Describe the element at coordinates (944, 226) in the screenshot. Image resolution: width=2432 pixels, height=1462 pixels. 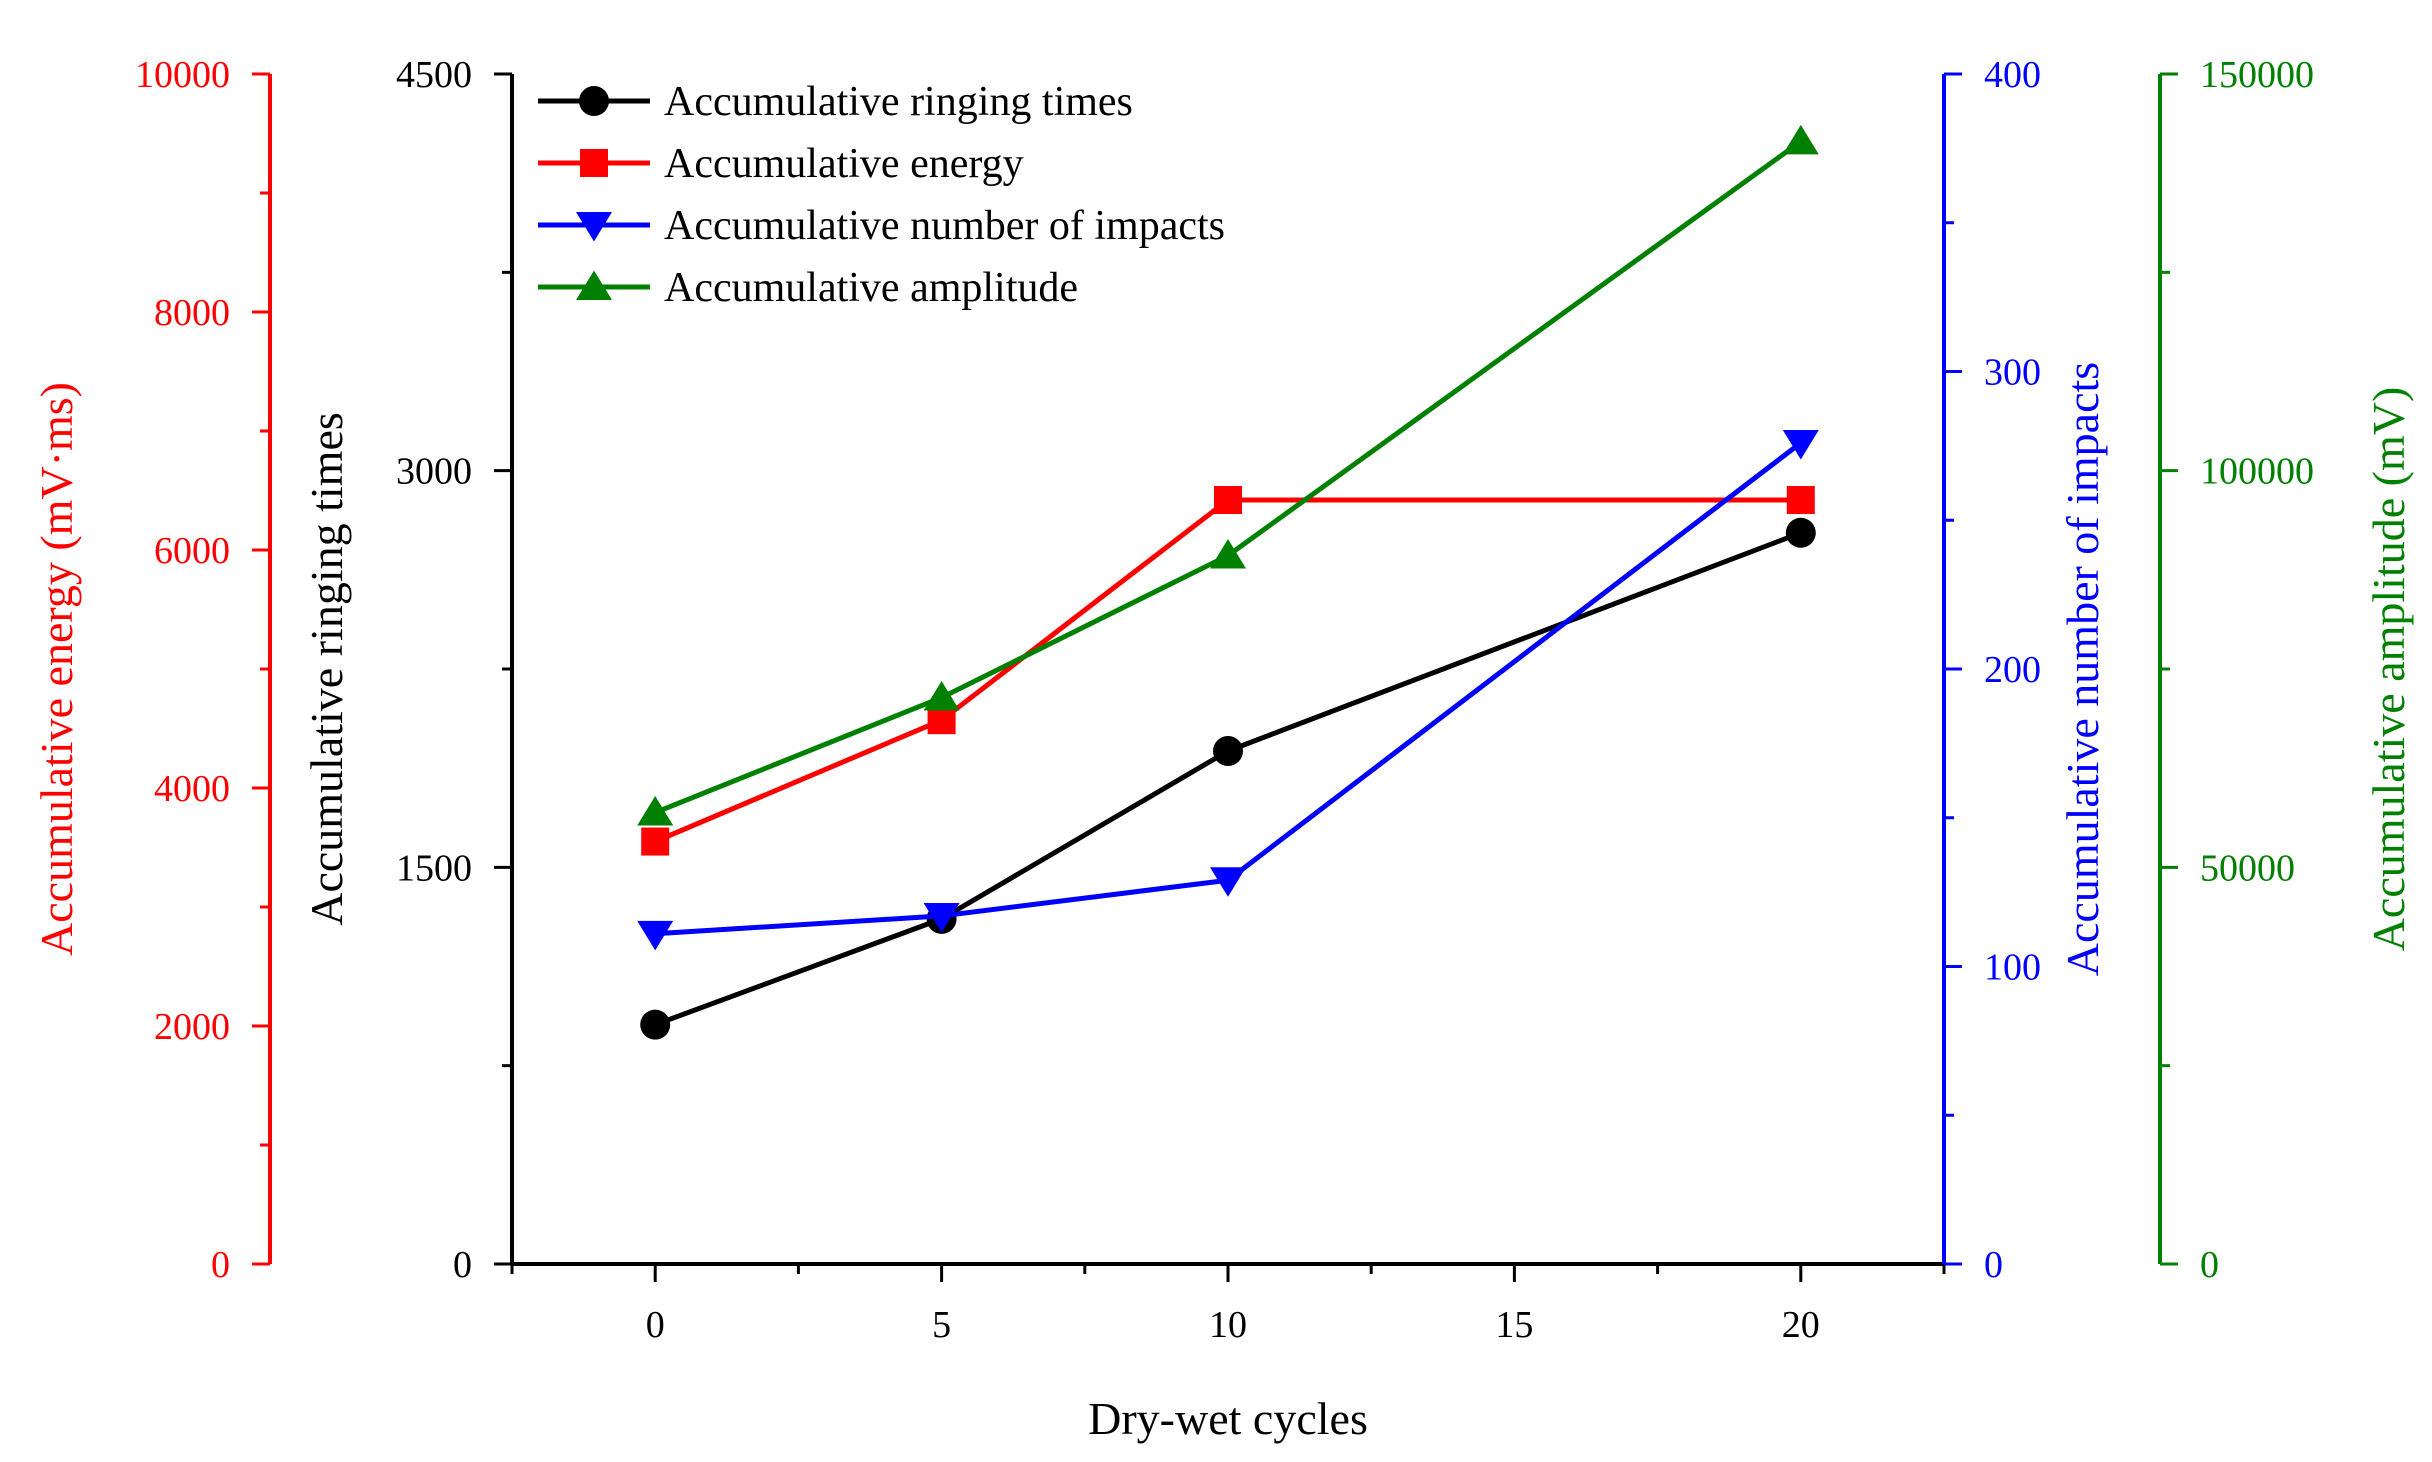
I see `legend-label-impacts: Accumulative number of impacts` at that location.